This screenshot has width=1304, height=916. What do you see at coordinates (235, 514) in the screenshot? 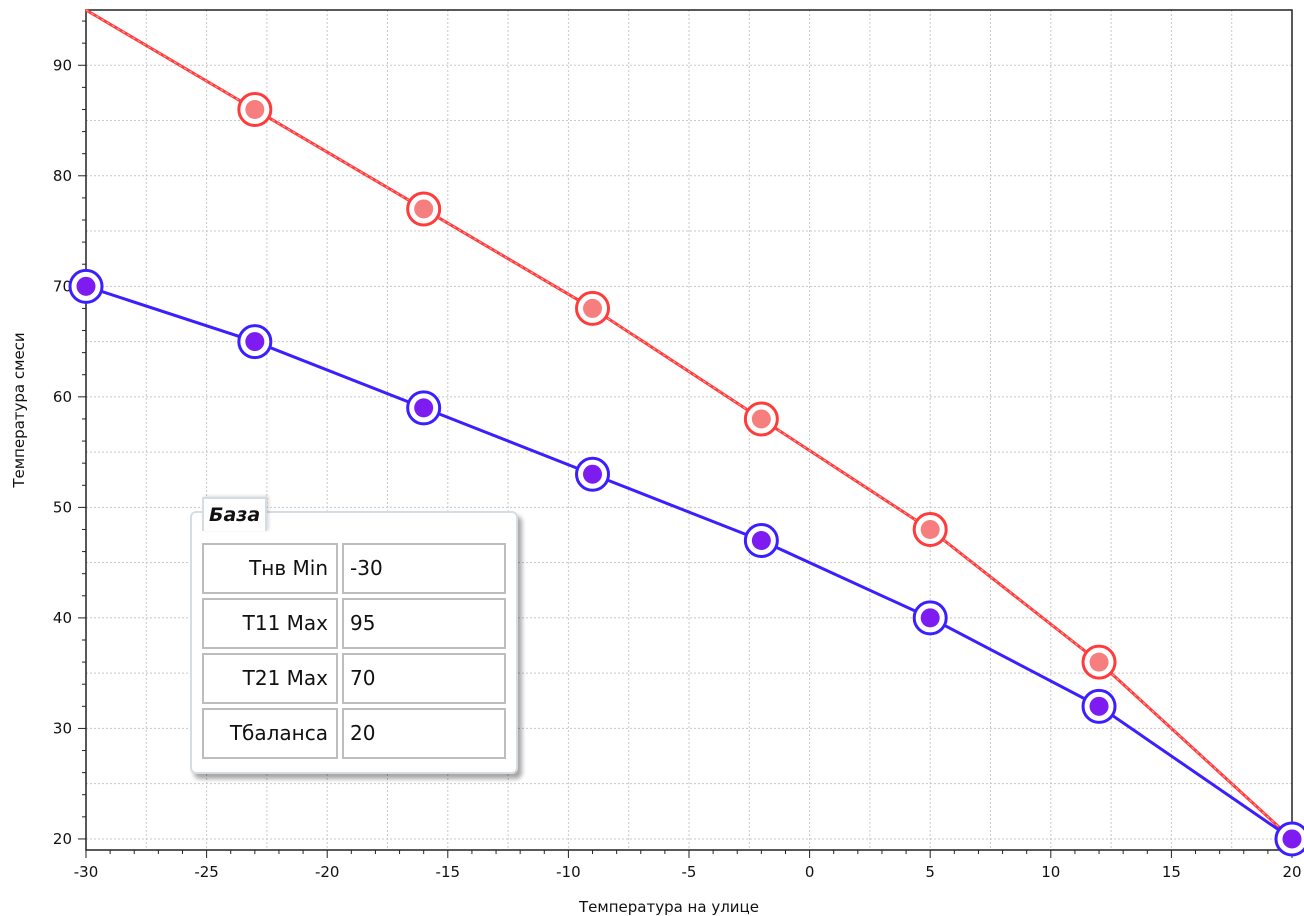
I see `panel-title: База` at bounding box center [235, 514].